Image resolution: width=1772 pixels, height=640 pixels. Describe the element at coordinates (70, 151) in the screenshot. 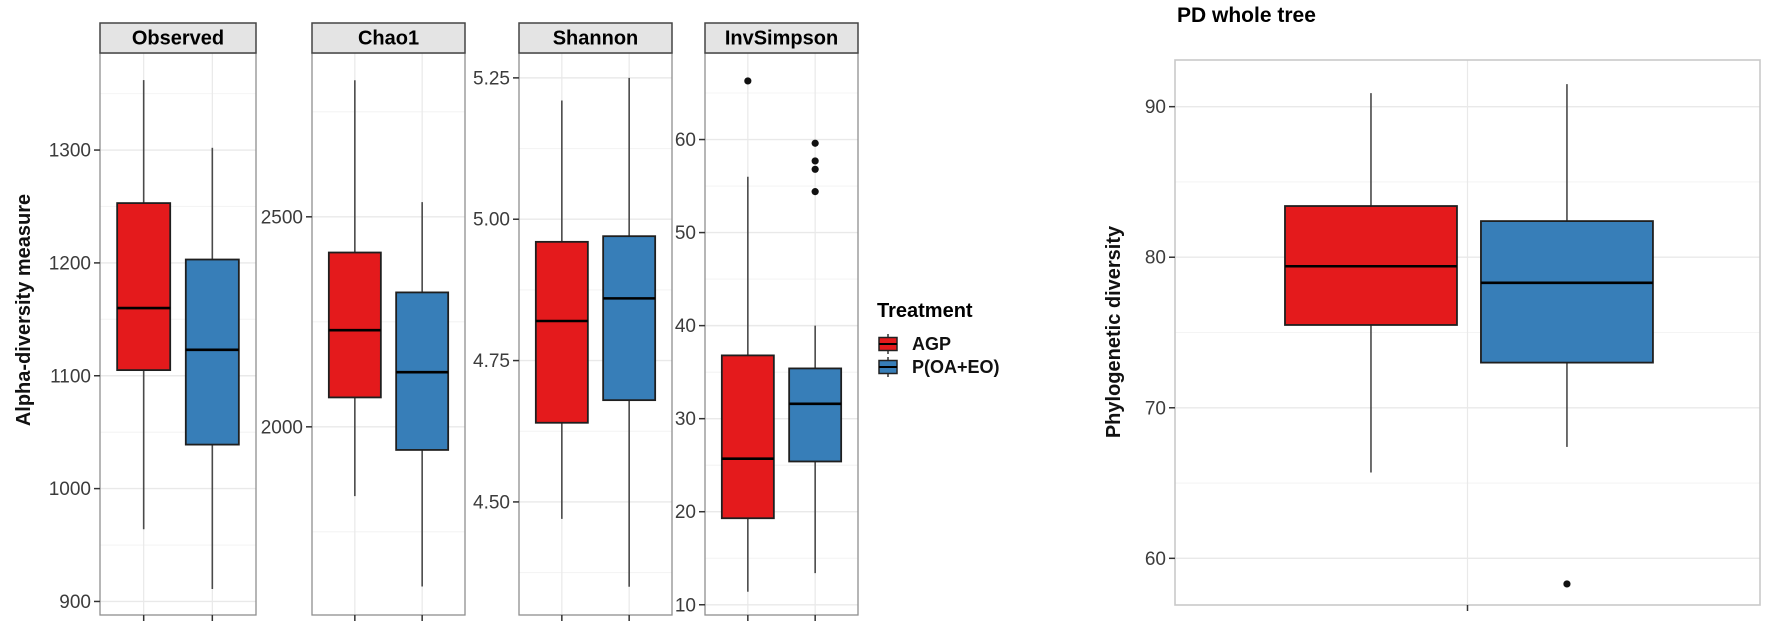

I see `y-tick-label: 1300` at that location.